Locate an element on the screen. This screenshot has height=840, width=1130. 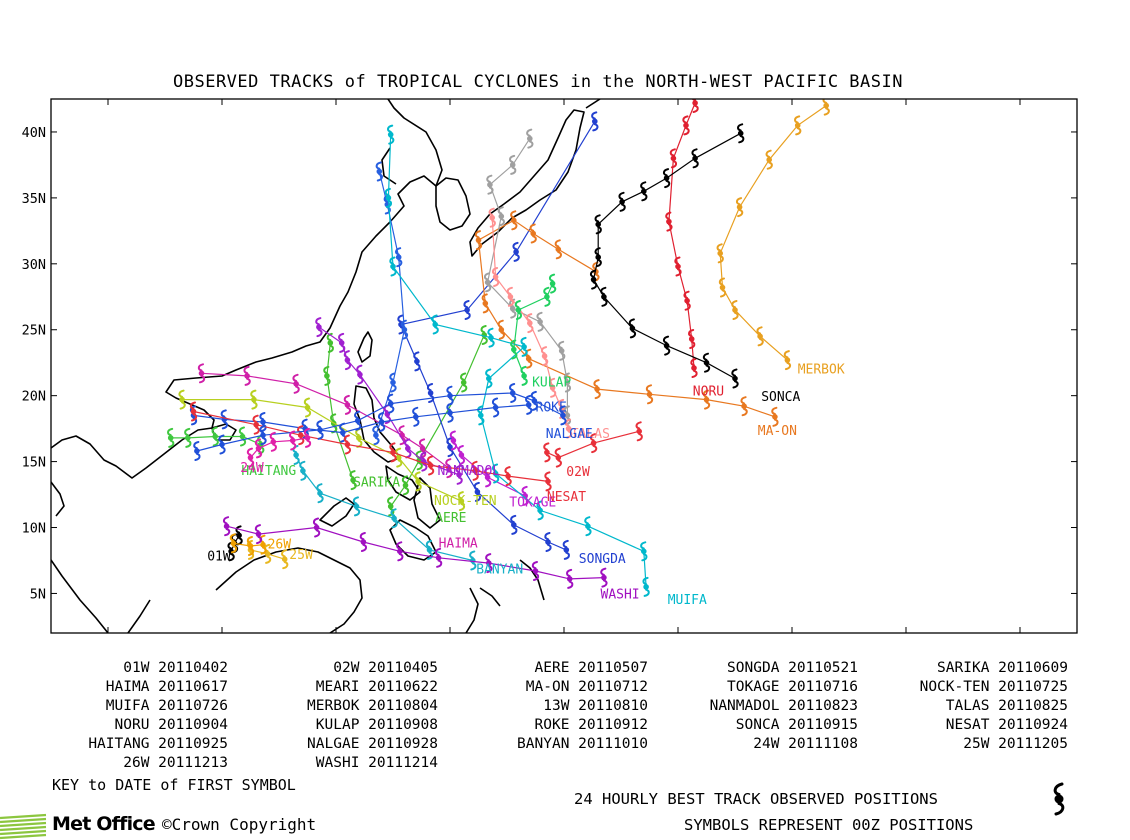
storm-label-nesat: NESAT is located at coordinates (566, 497).